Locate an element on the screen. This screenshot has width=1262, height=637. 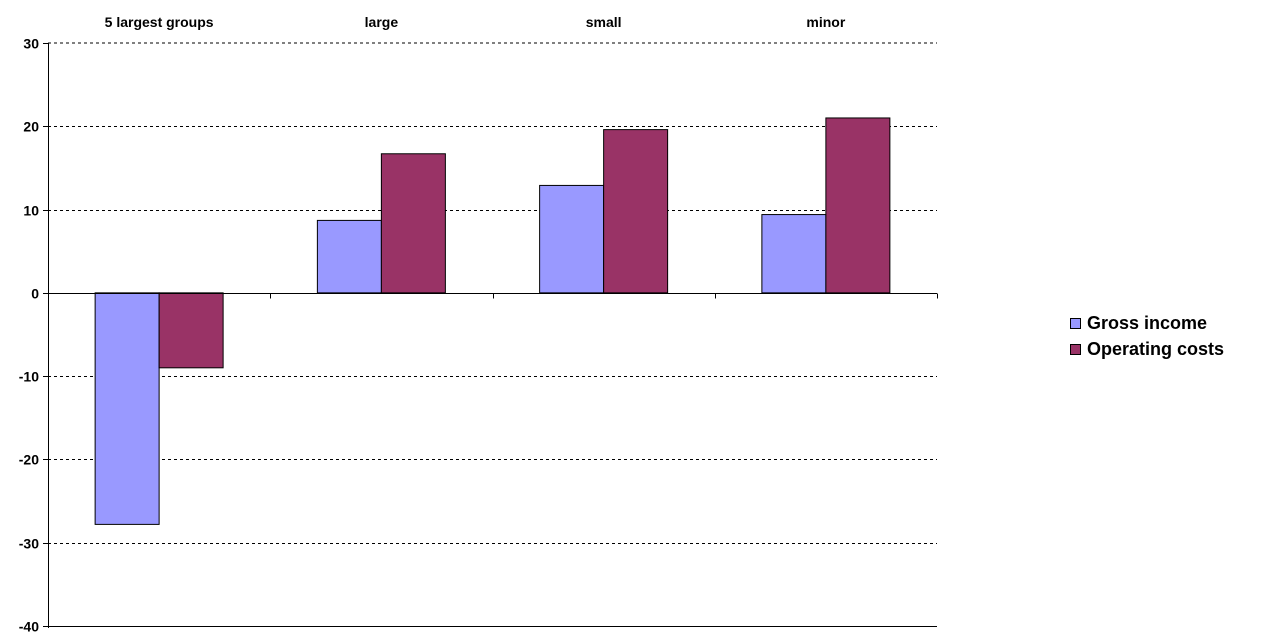
legend-swatch-operating-costs is located at coordinates (1075, 349).